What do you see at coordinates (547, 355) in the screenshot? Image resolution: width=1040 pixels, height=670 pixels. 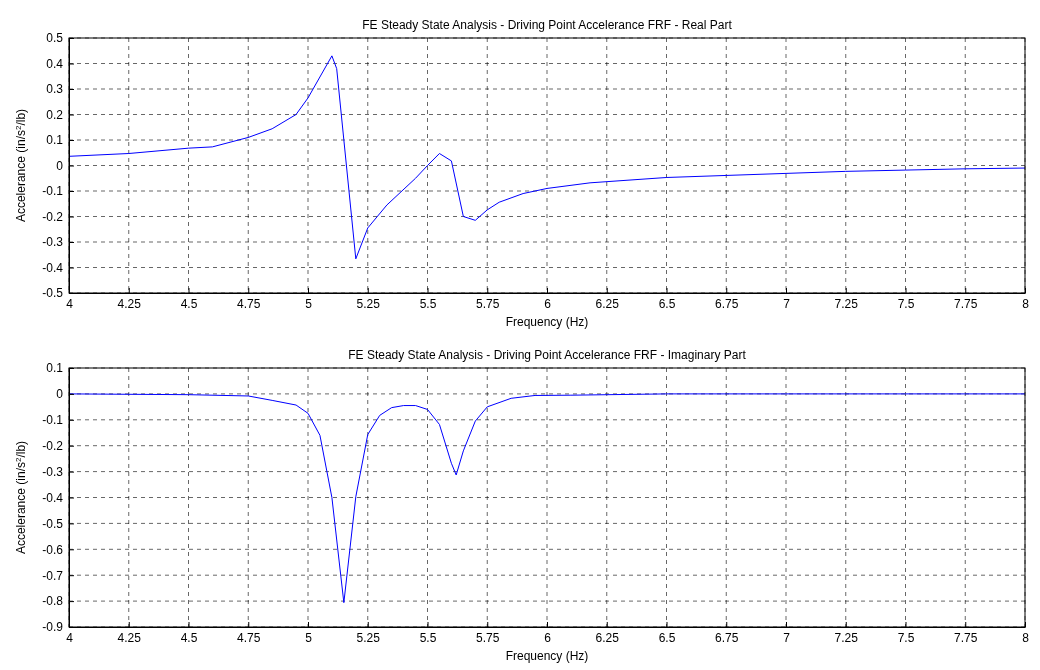 I see `chart-title: FE Steady State Analysis - Driving Point Accelerance FRF - Imaginary Part` at bounding box center [547, 355].